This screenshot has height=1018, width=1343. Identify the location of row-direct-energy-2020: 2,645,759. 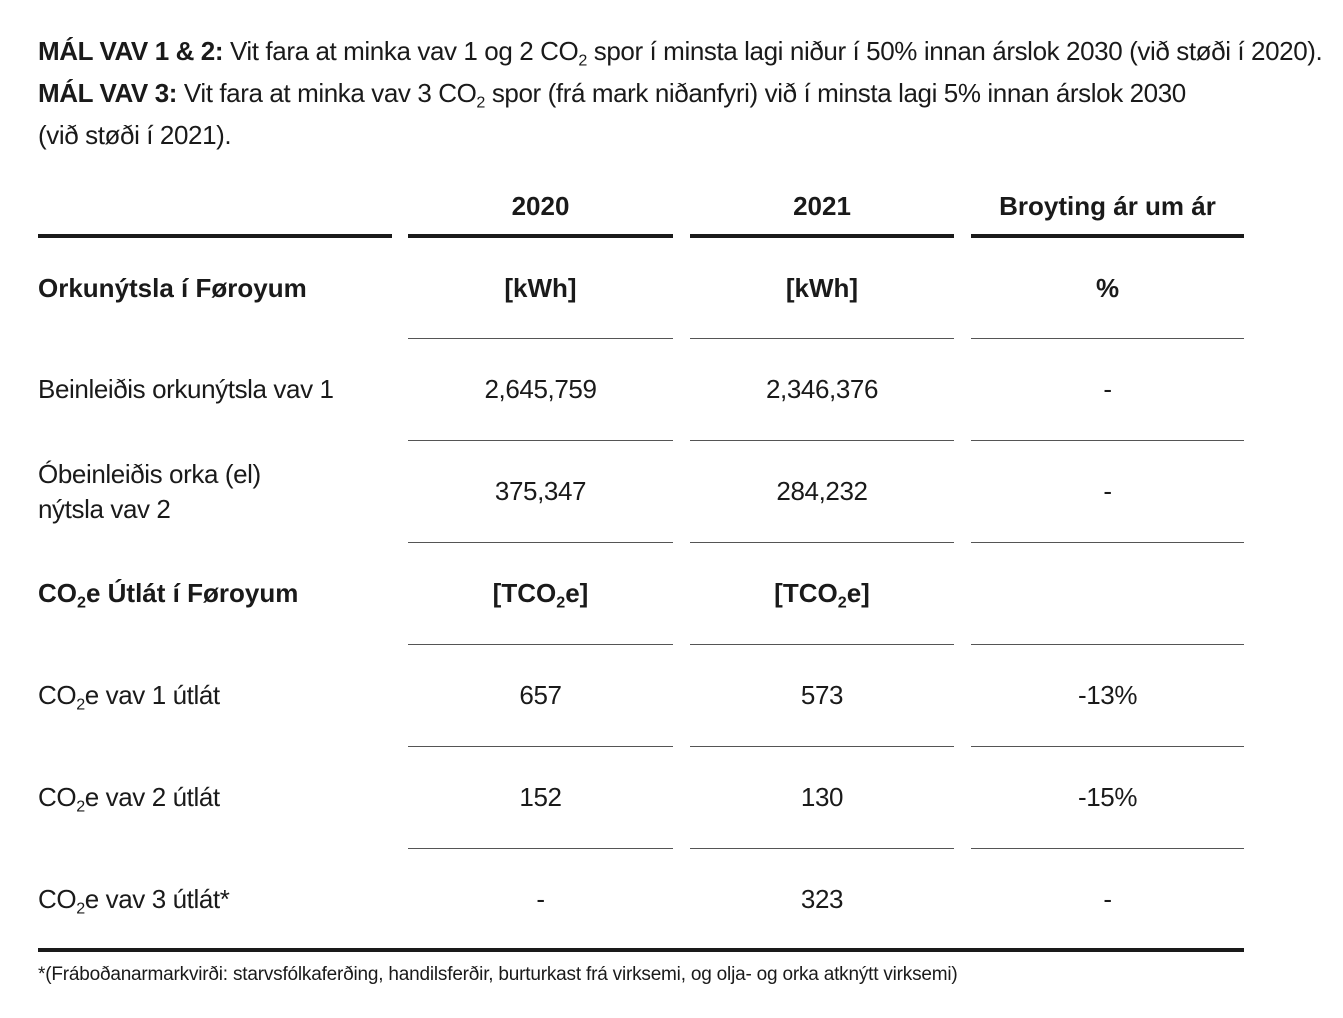
(540, 389).